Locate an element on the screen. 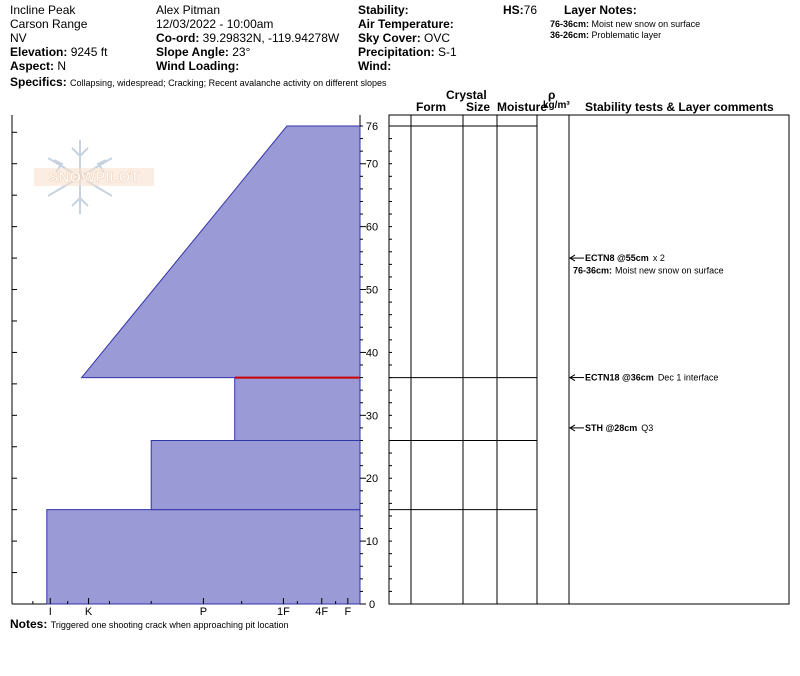 This screenshot has height=676, width=800. layer-note-text: Moist new snow on surface is located at coordinates (646, 24).